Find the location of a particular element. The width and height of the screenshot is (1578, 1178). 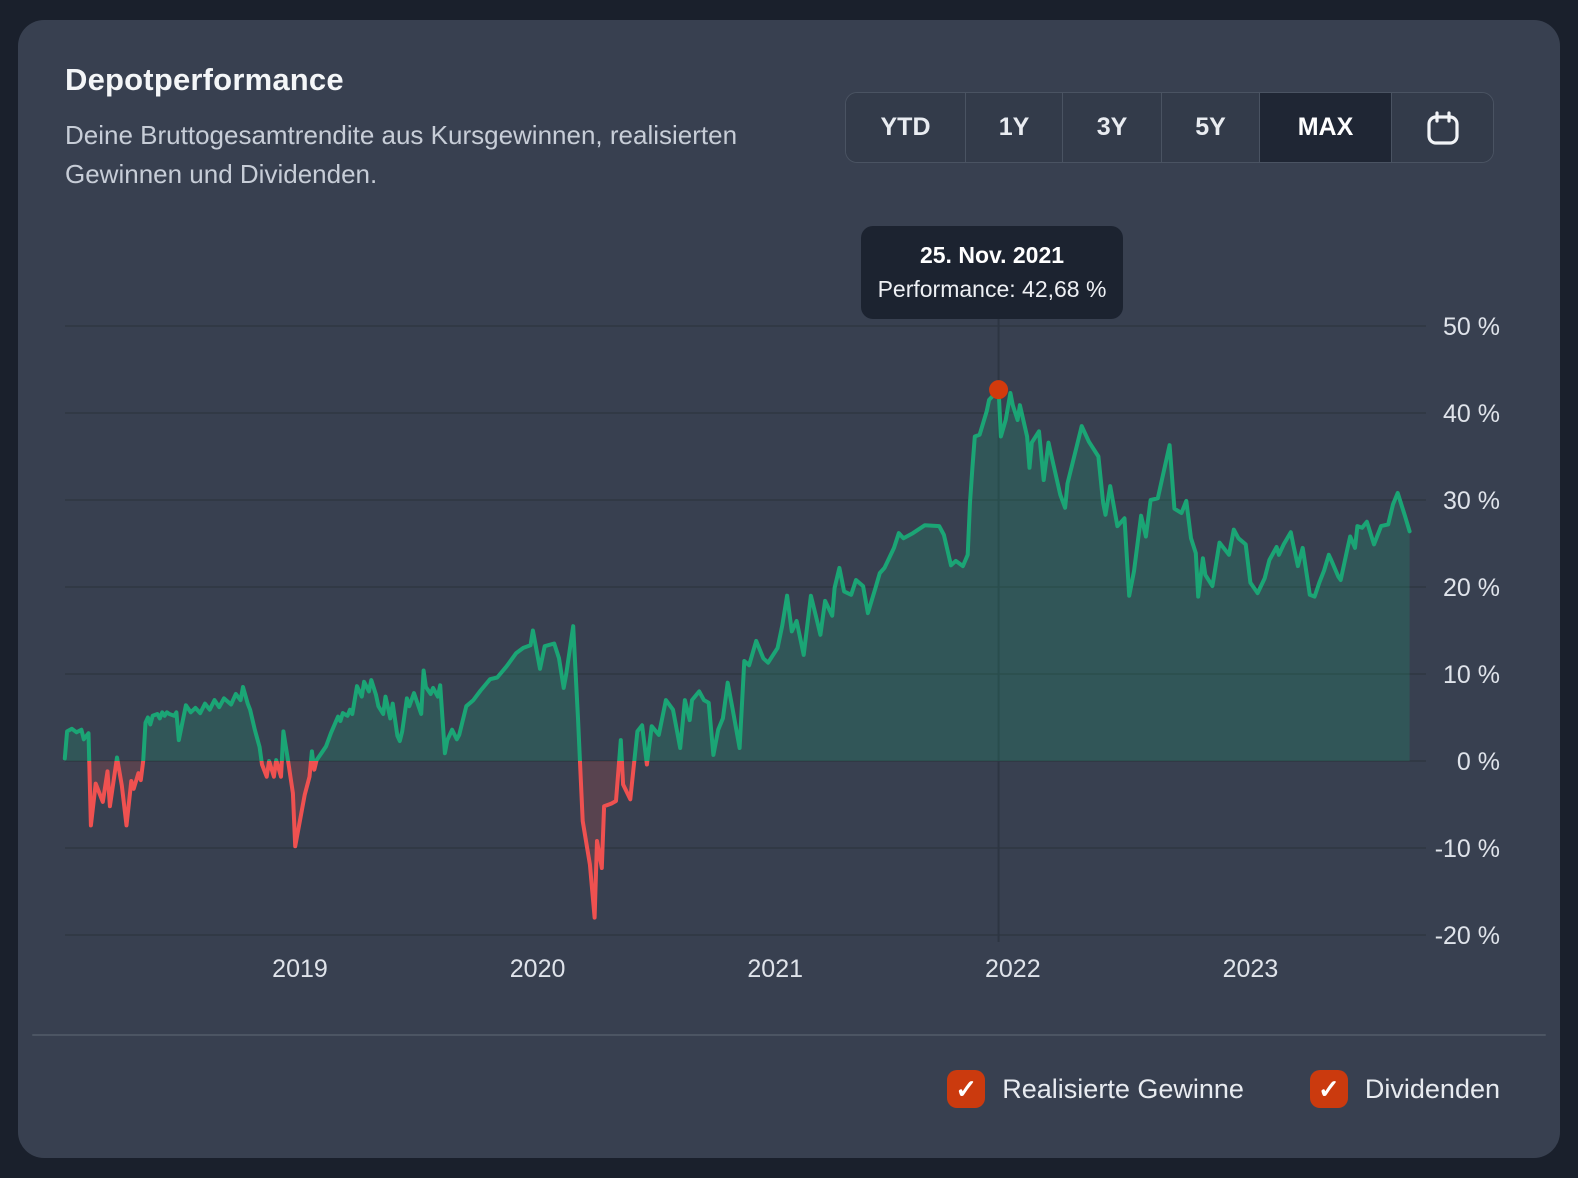

y-axis-tick-label: -20 % is located at coordinates (1467, 936).